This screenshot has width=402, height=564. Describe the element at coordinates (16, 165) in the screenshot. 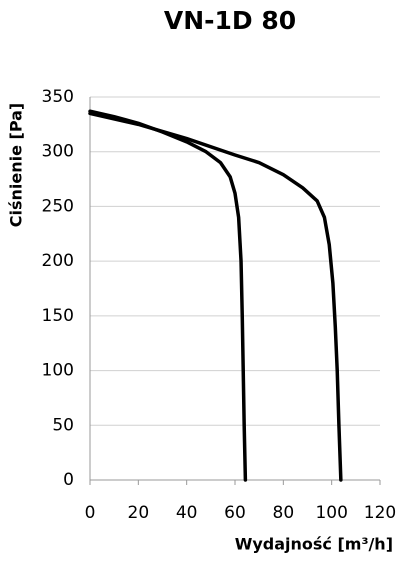

I see `y-axis-label: Ciśnienie [Pa]` at that location.